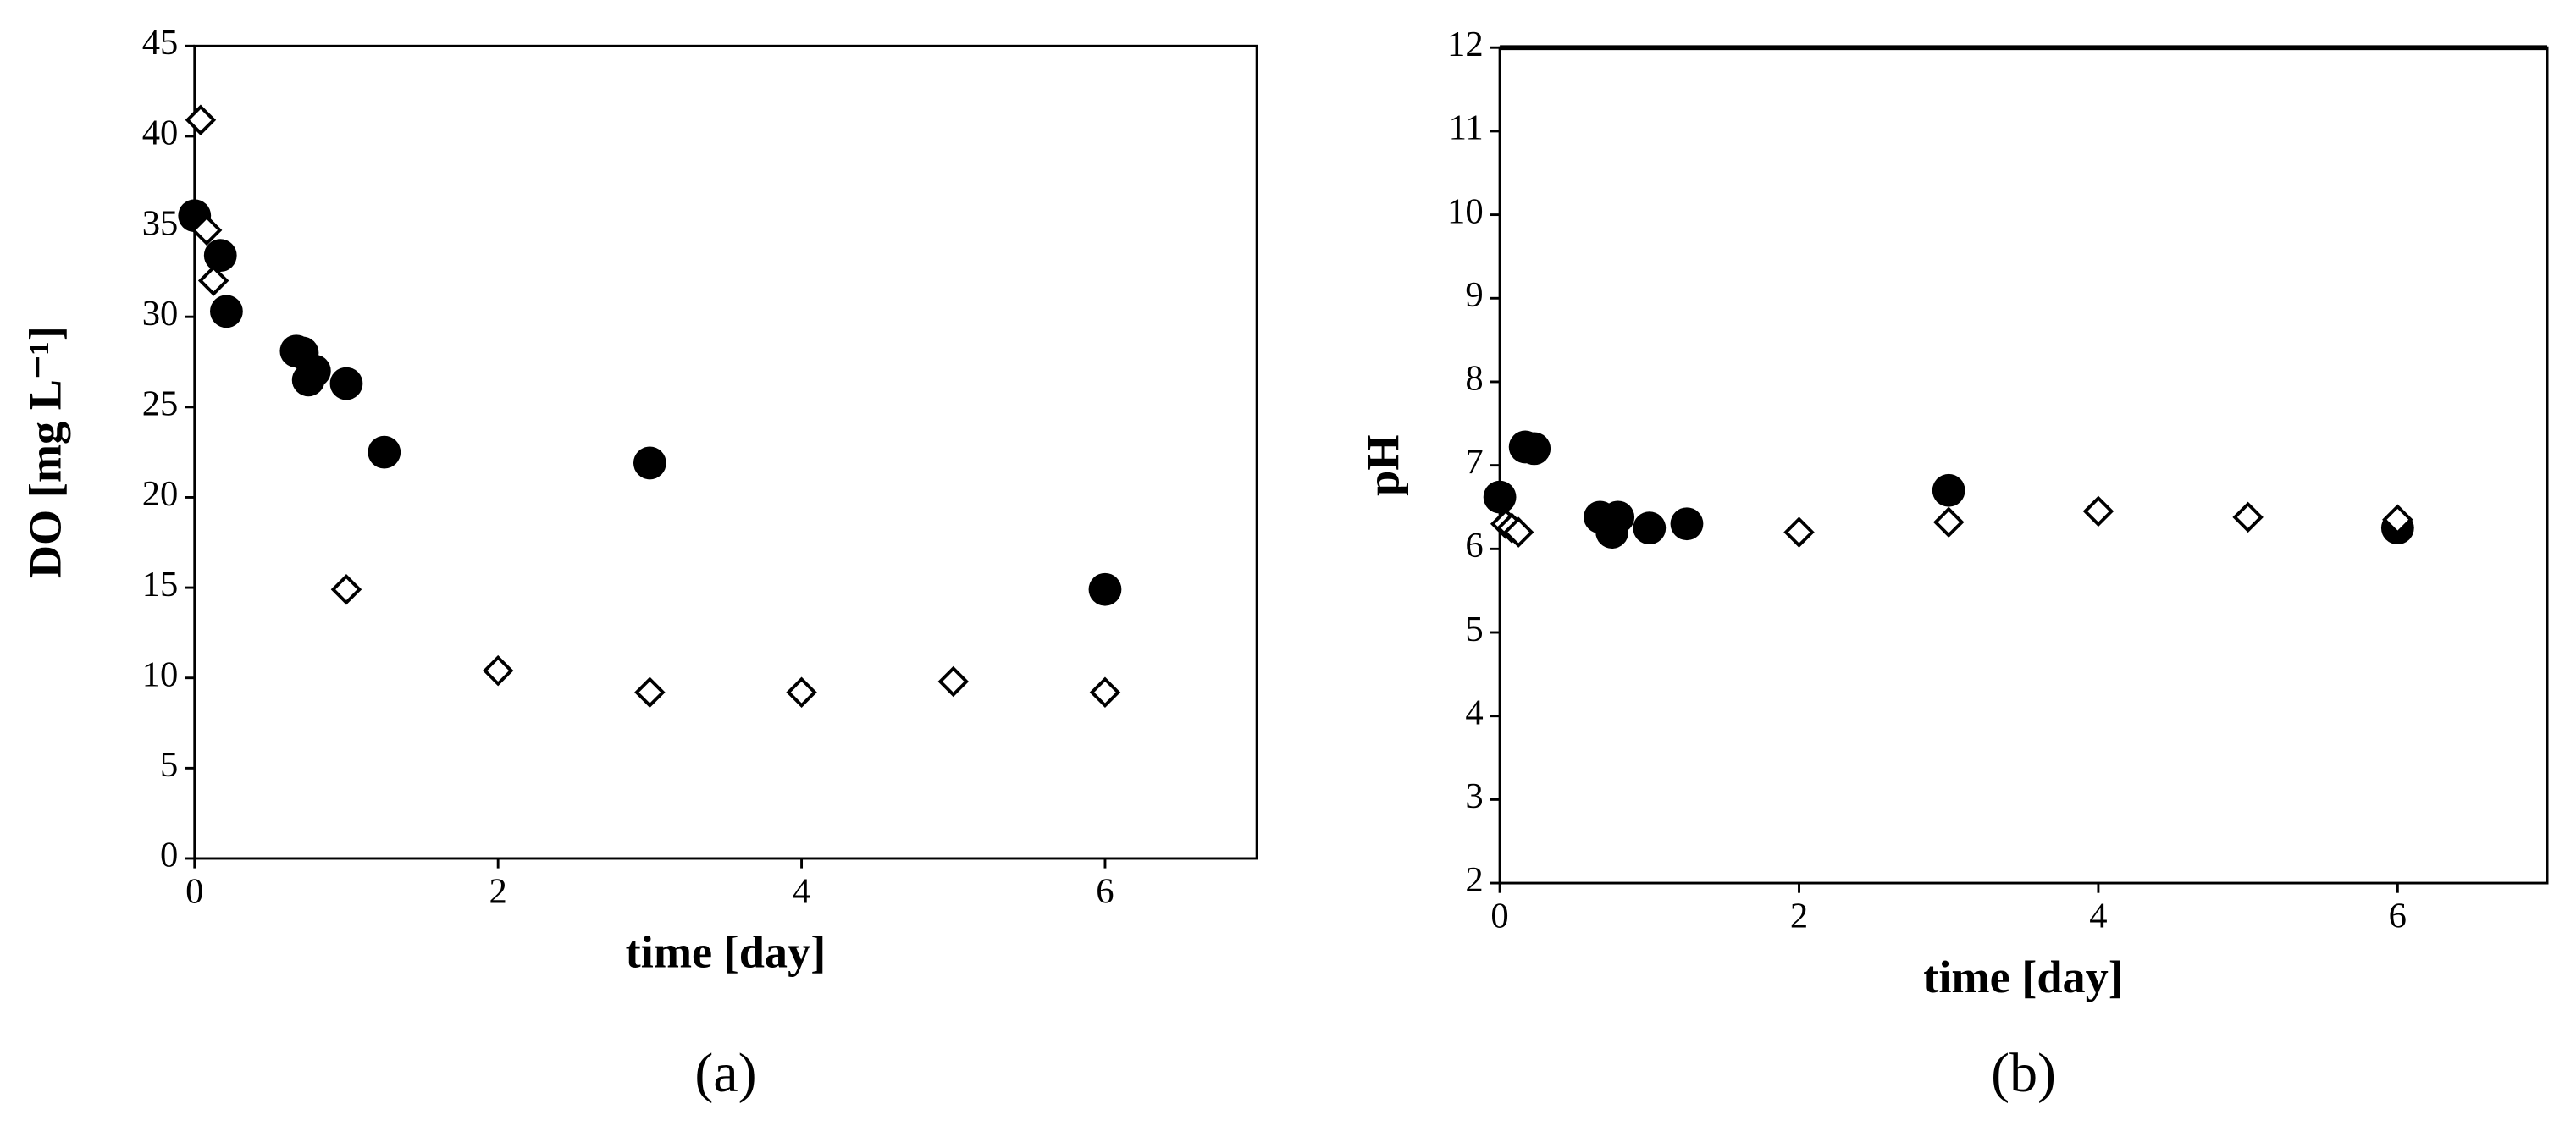  Describe the element at coordinates (1466, 128) in the screenshot. I see `y-tick-label: 11` at that location.